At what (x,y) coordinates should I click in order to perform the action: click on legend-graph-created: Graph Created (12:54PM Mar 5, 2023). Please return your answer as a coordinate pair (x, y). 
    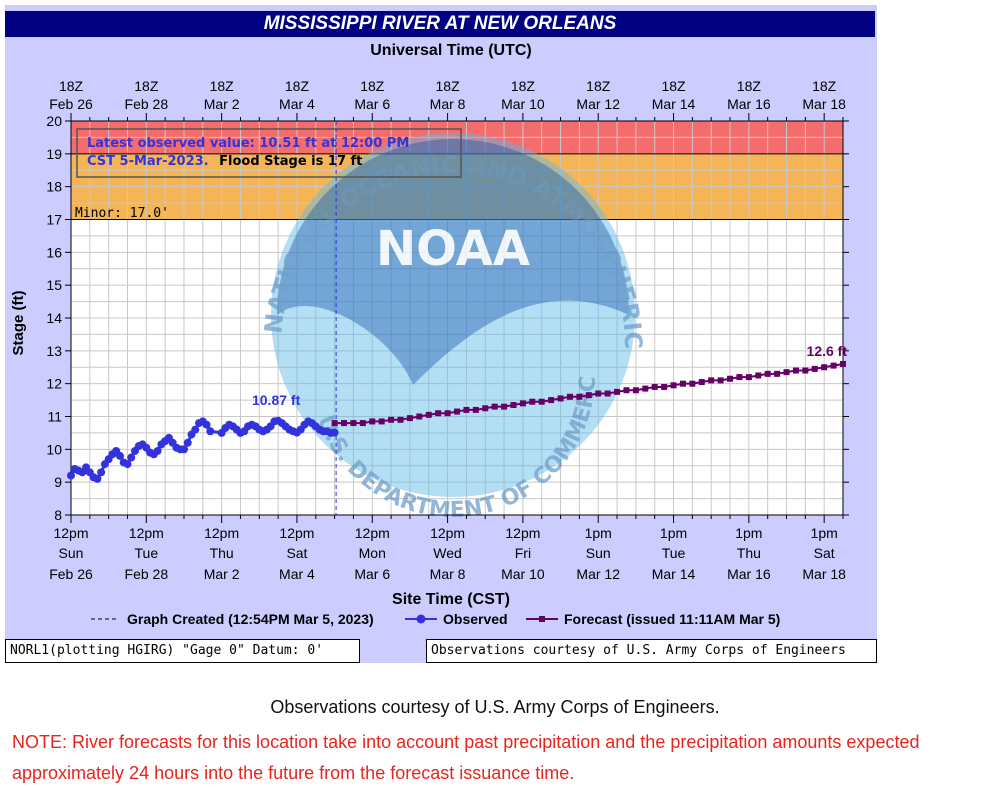
    Looking at the image, I should click on (250, 619).